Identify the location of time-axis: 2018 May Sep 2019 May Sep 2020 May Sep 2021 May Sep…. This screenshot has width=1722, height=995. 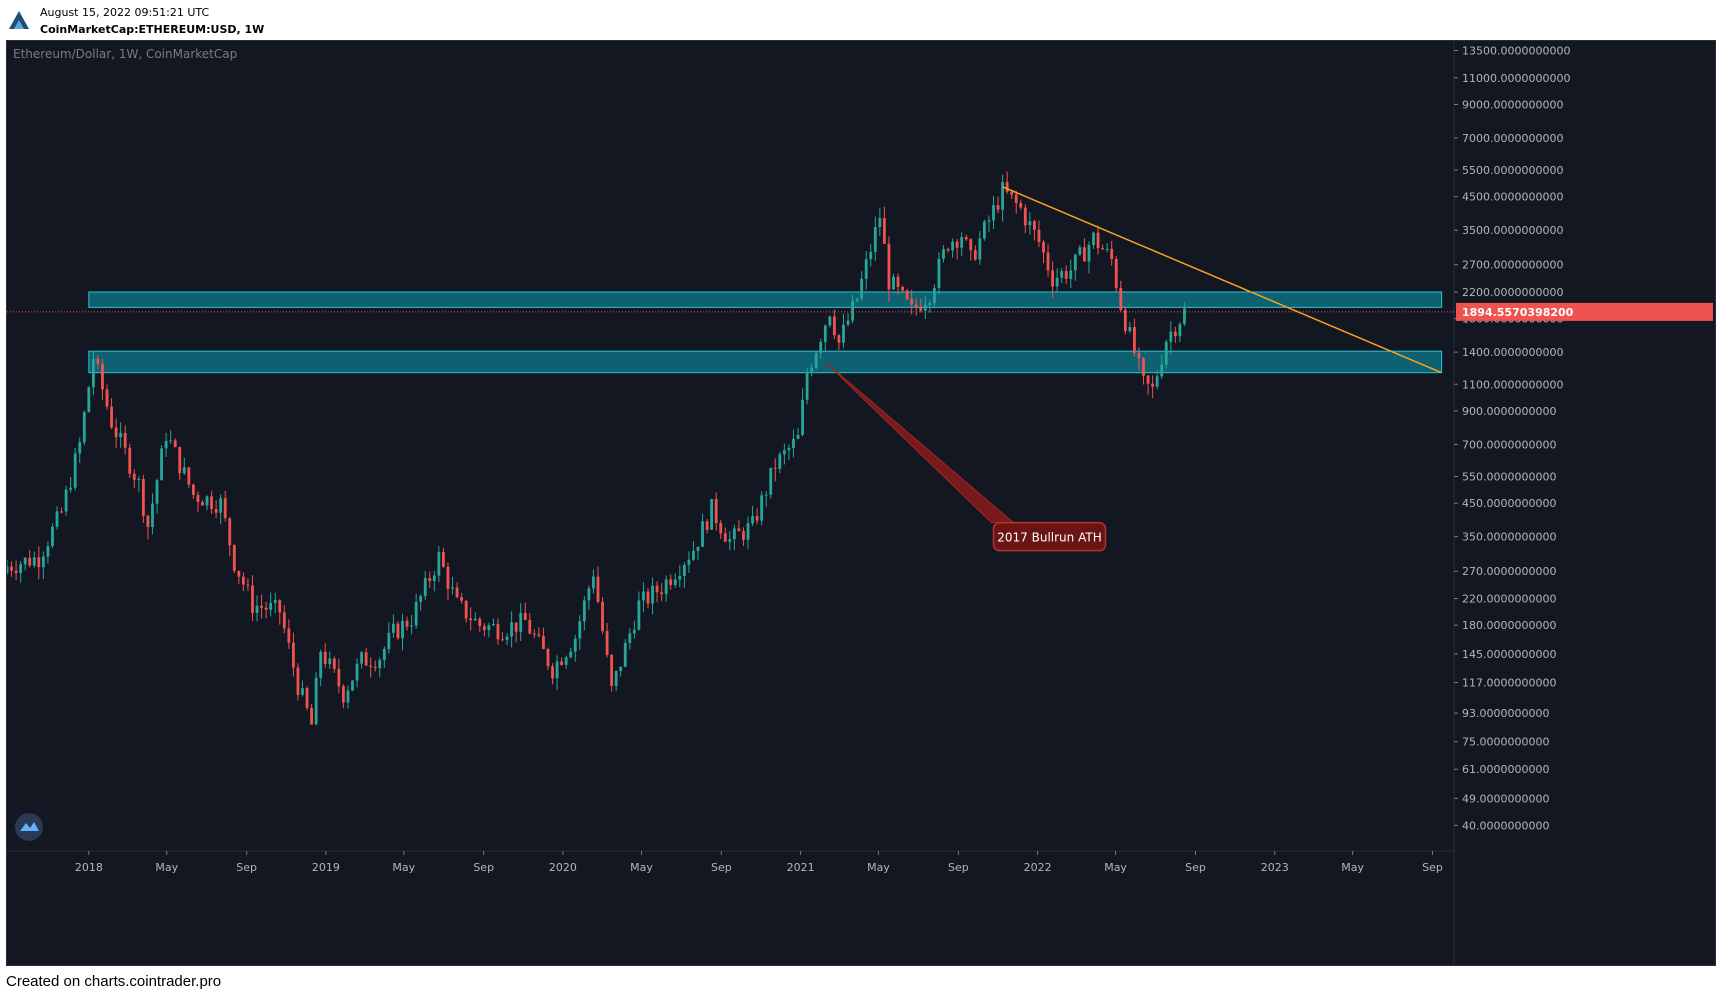
(759, 862).